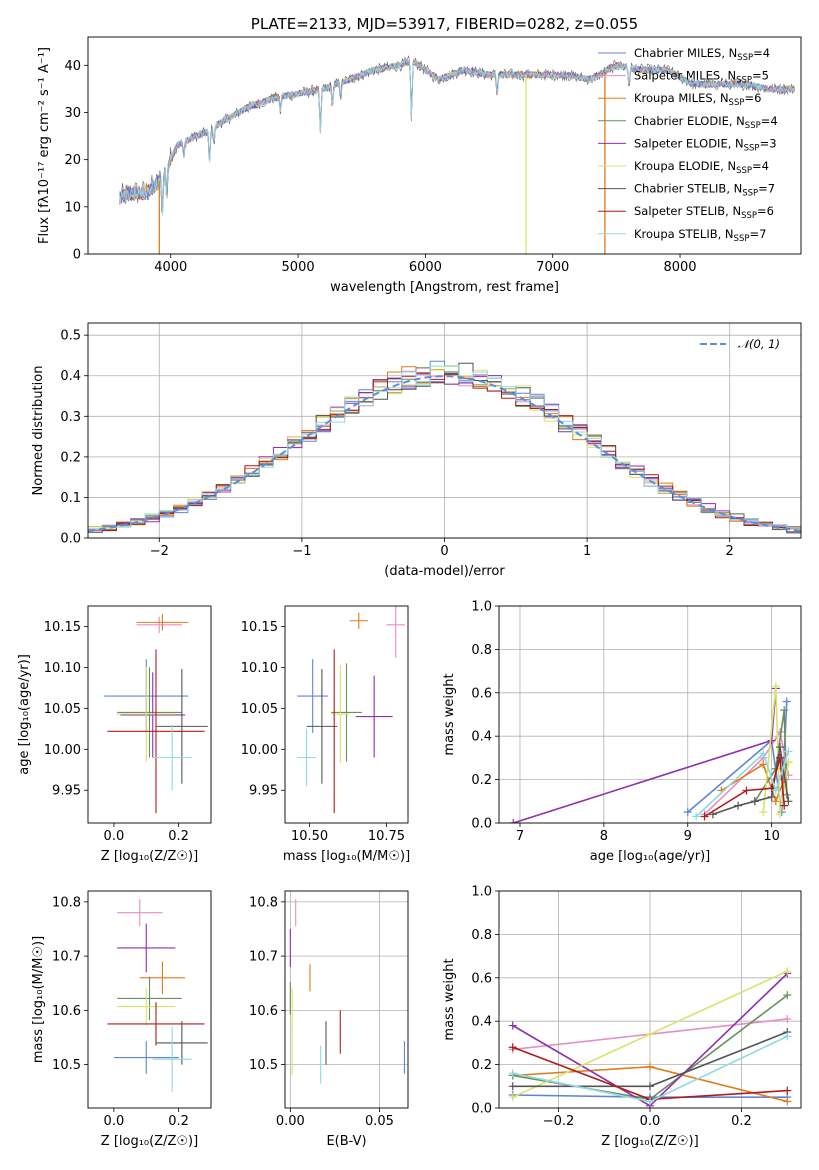  I want to click on x-tick-label: 10.50, so click(309, 836).